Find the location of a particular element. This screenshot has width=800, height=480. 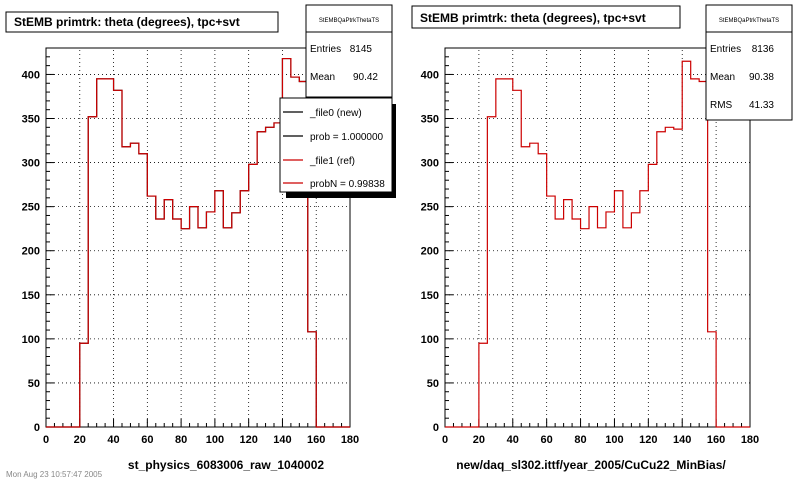

legend-frame is located at coordinates (336, 145).